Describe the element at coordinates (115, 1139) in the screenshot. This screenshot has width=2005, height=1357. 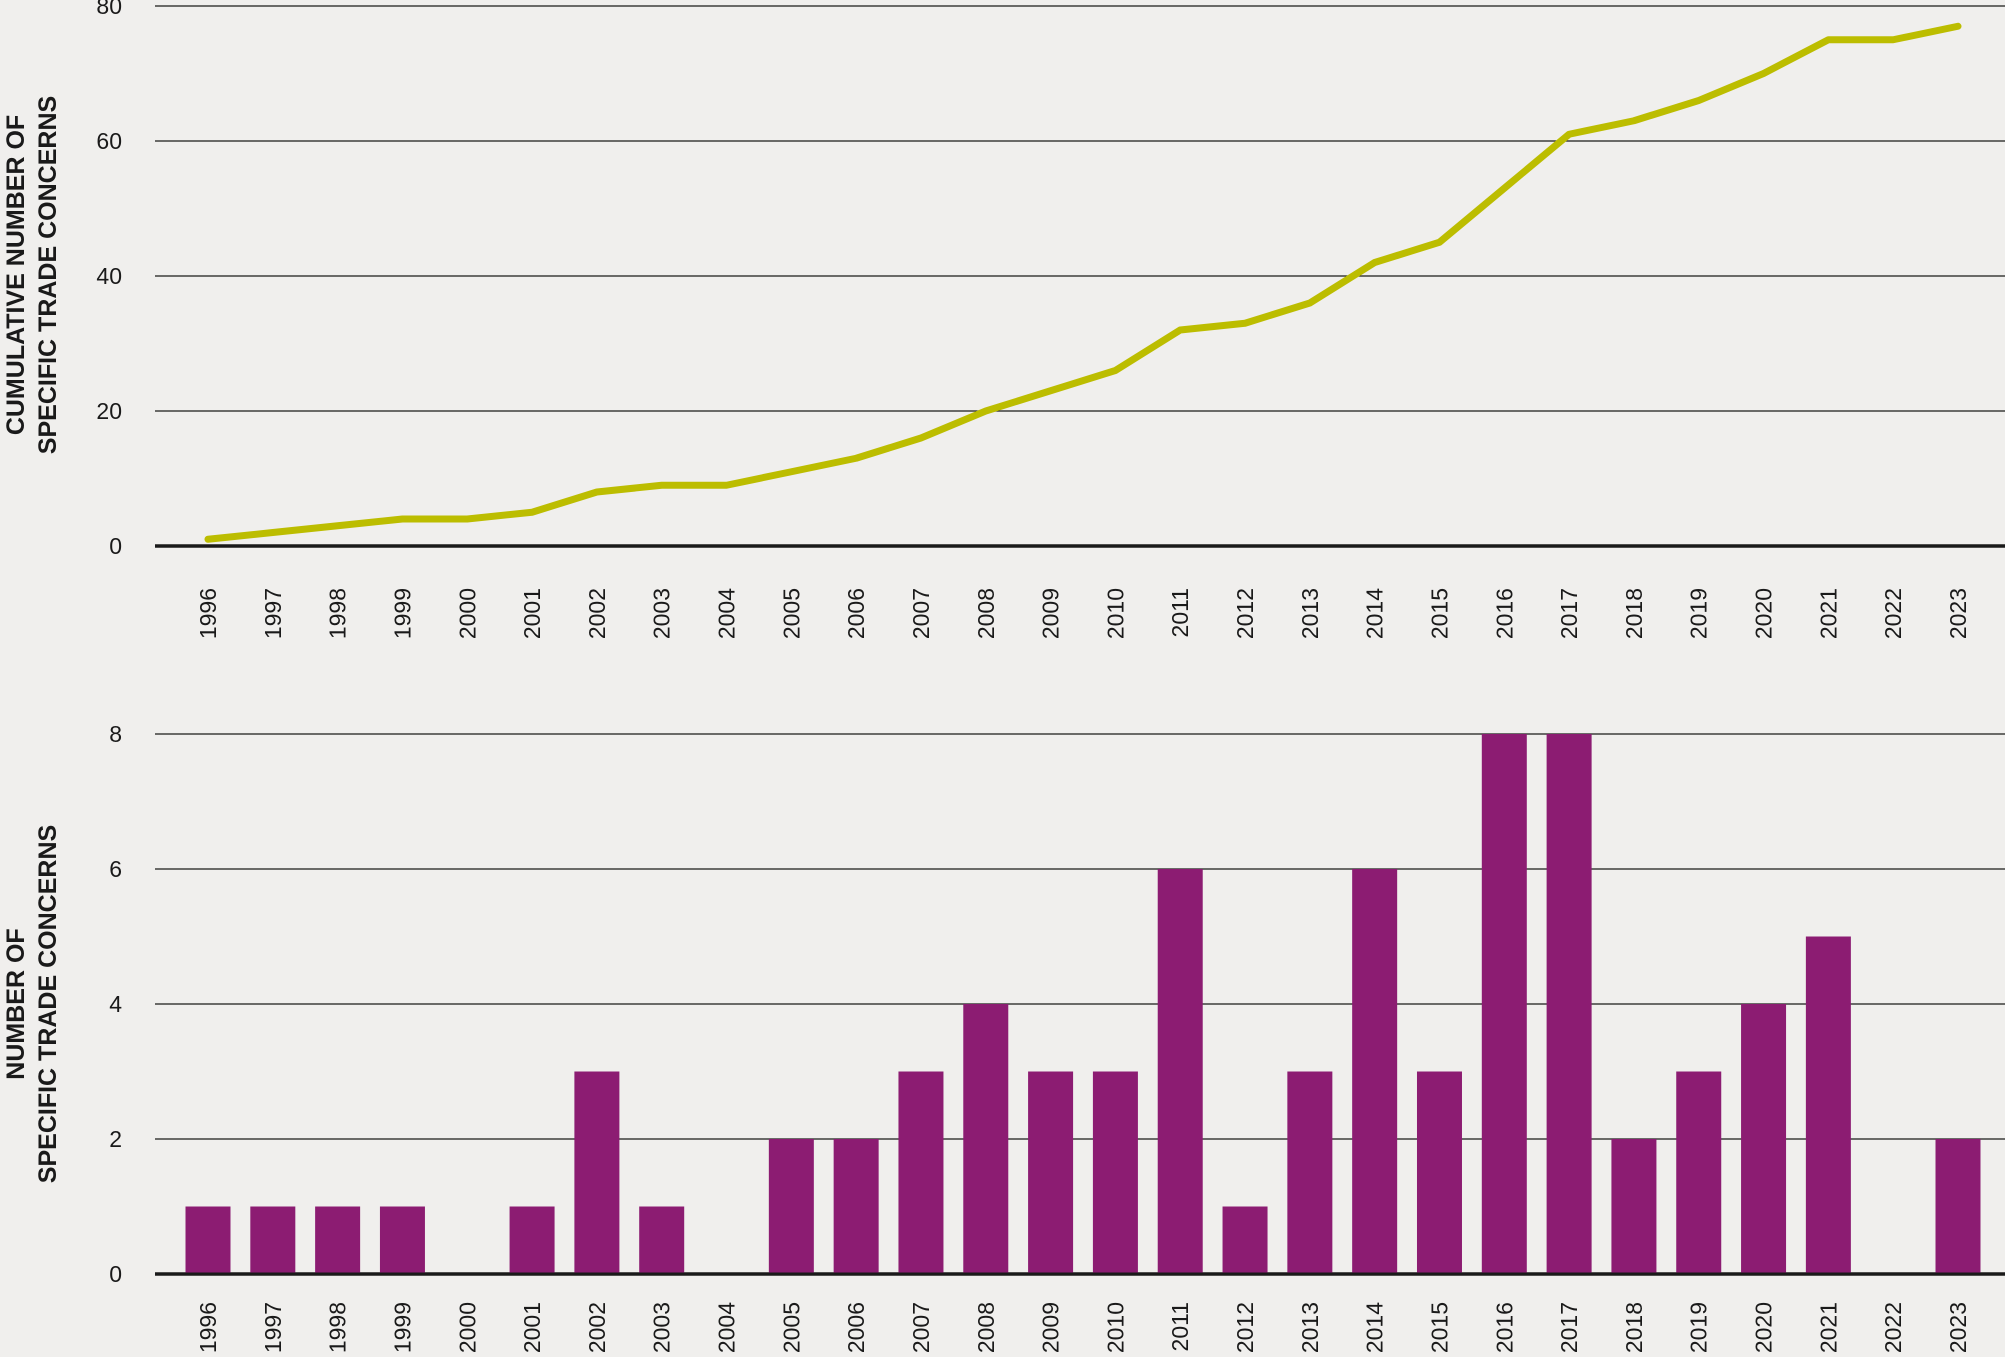
I see `y-tick-label: 2` at that location.